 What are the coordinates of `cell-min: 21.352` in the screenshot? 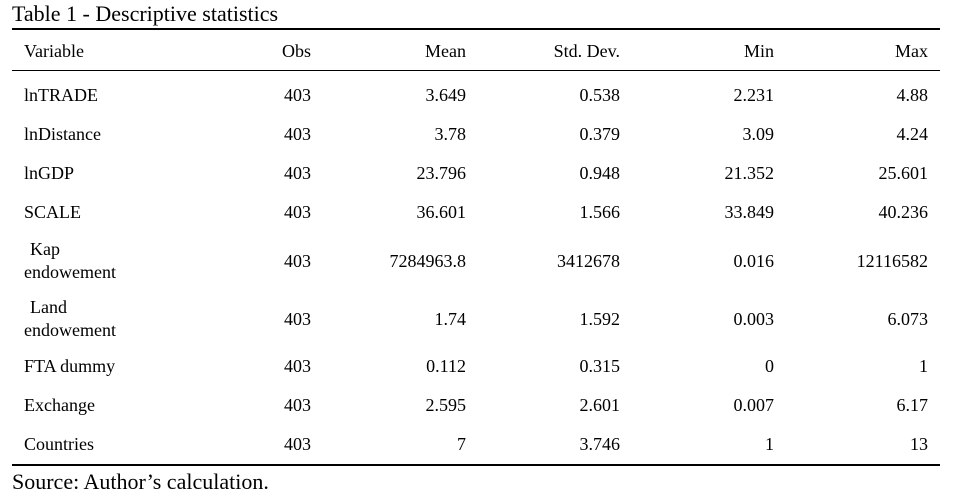 It's located at (749, 172).